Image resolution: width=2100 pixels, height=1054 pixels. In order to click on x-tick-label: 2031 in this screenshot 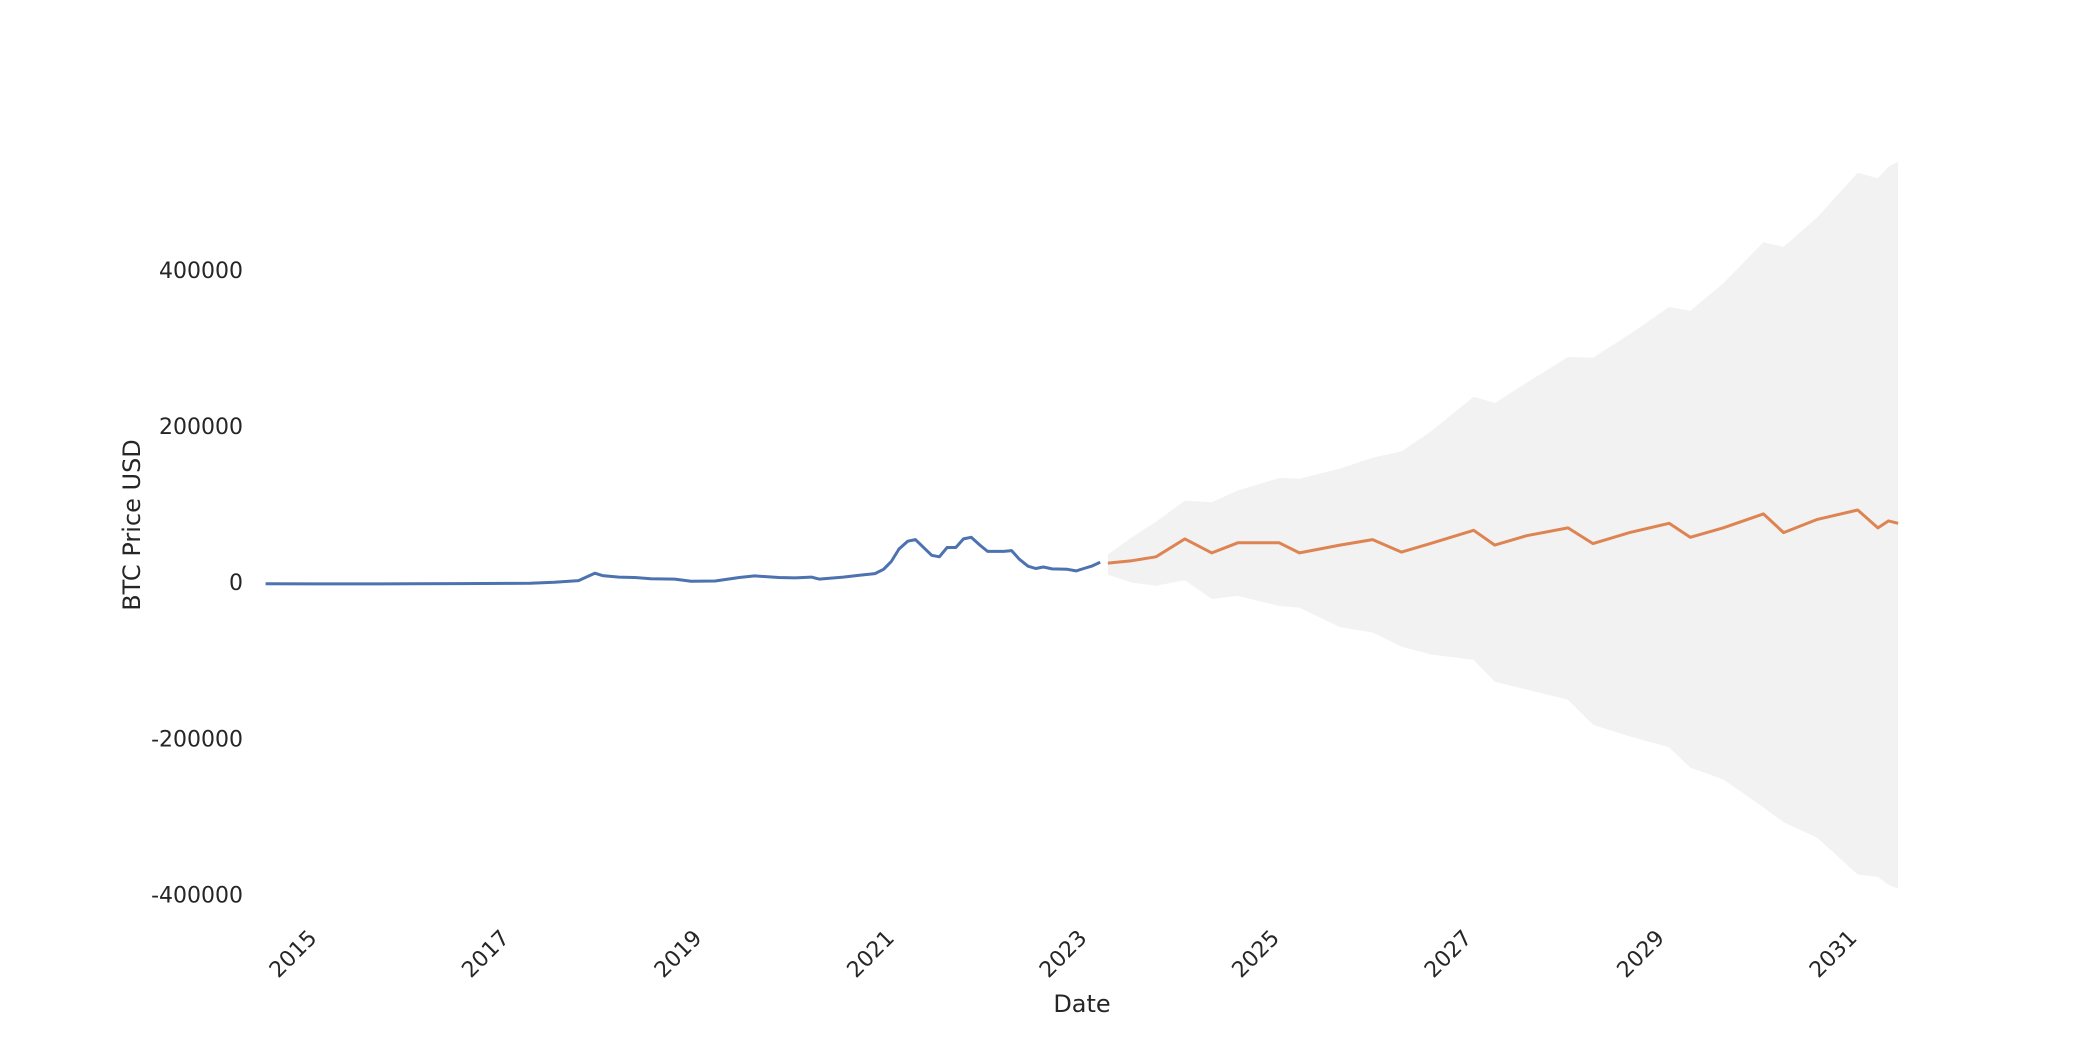, I will do `click(1833, 954)`.